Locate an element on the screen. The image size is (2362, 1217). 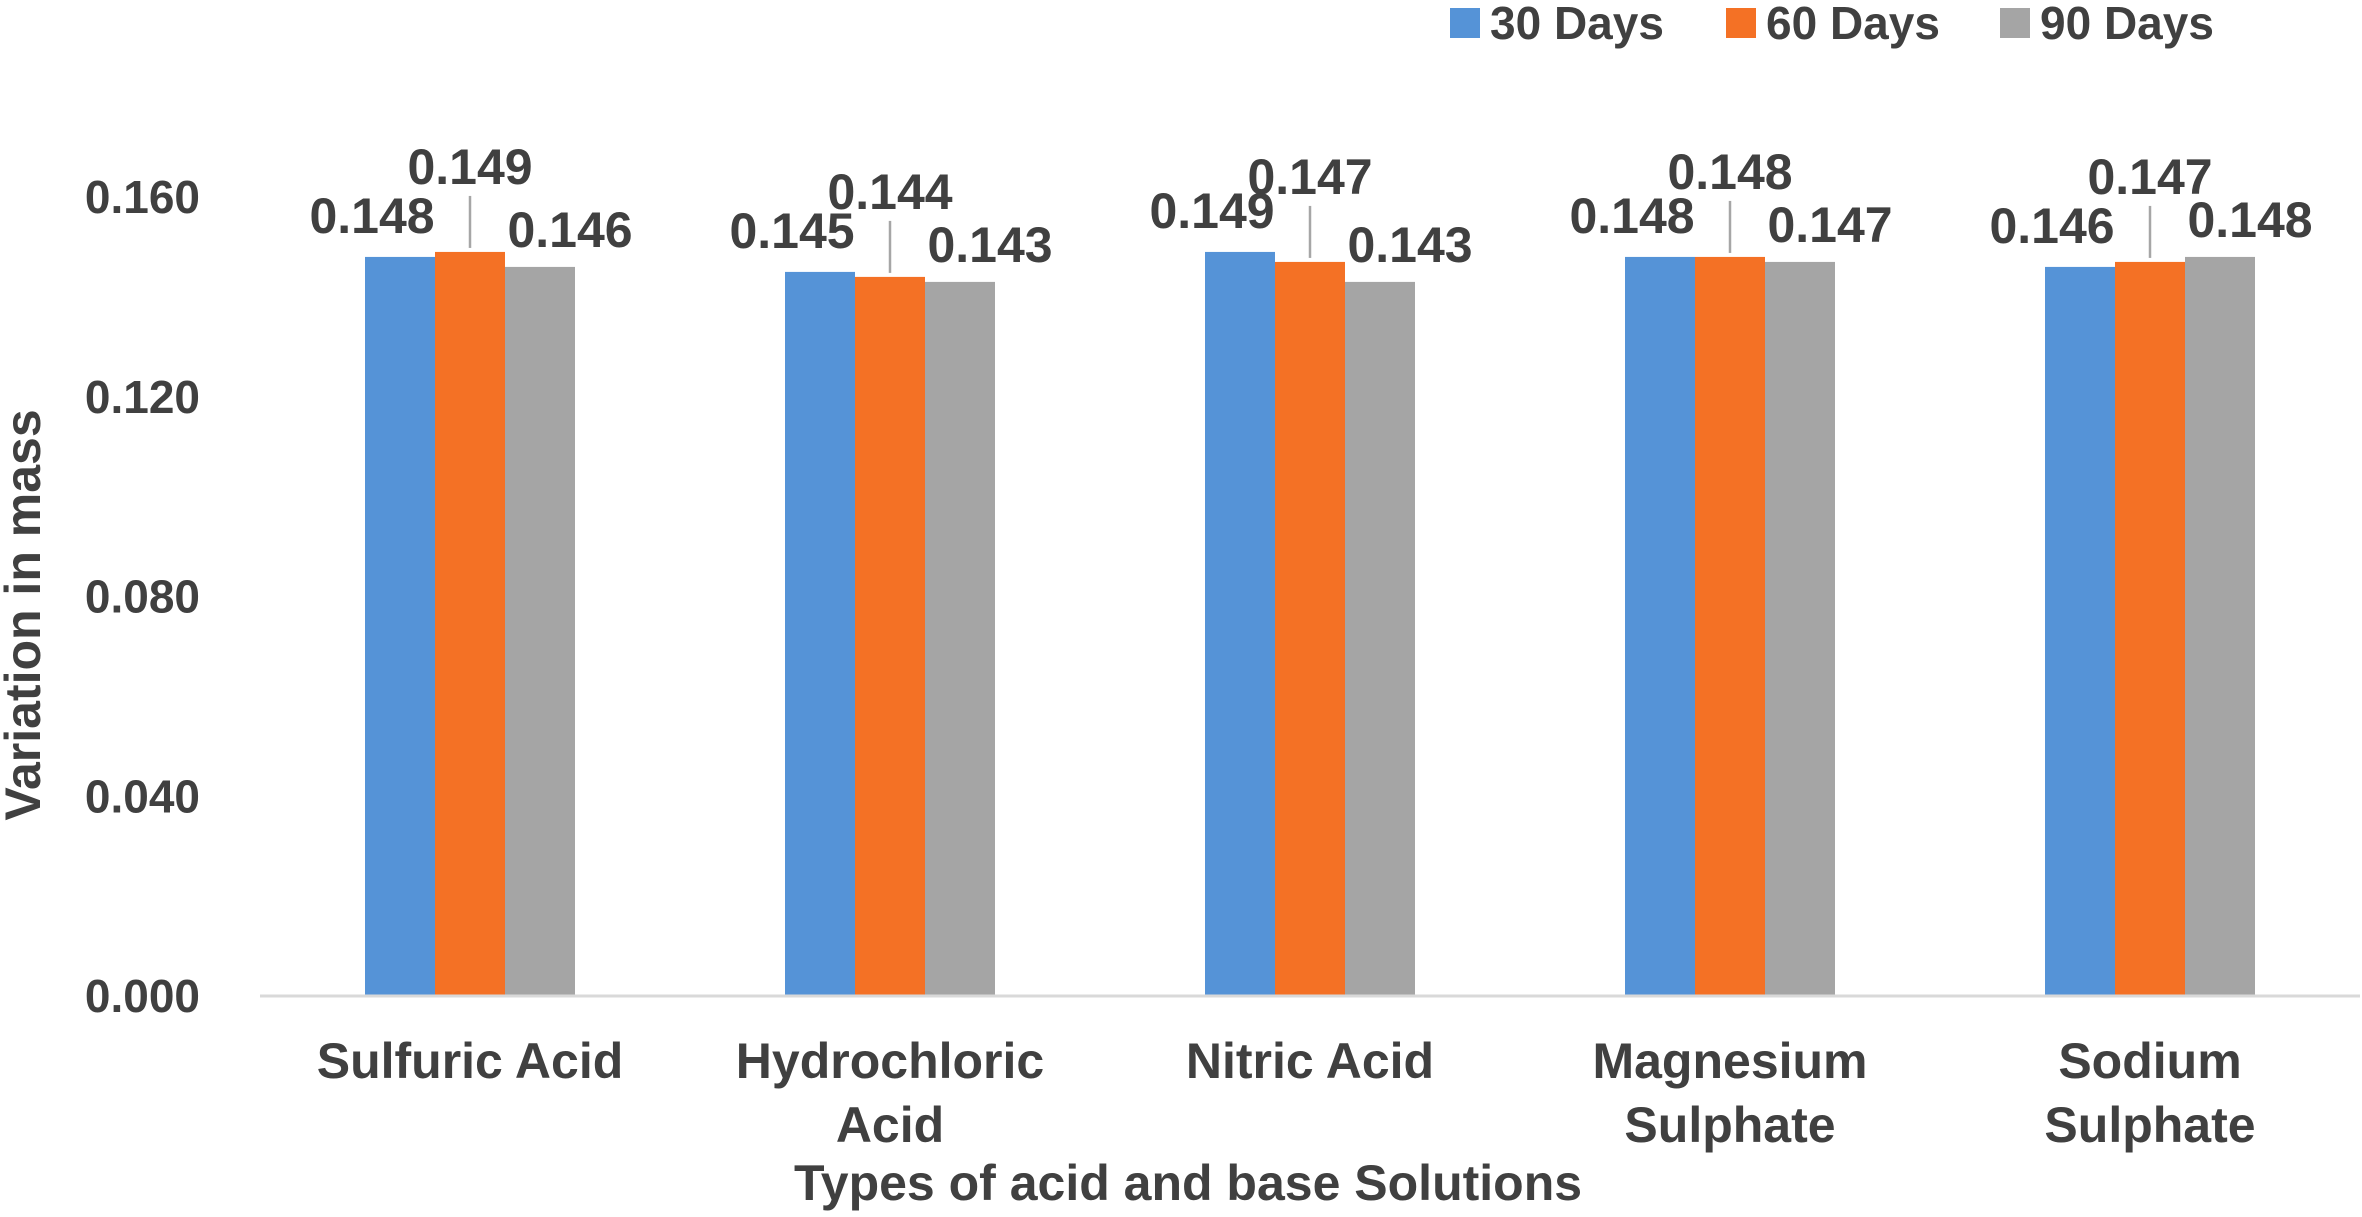
x-tick-label: Sodium is located at coordinates (2149, 1061).